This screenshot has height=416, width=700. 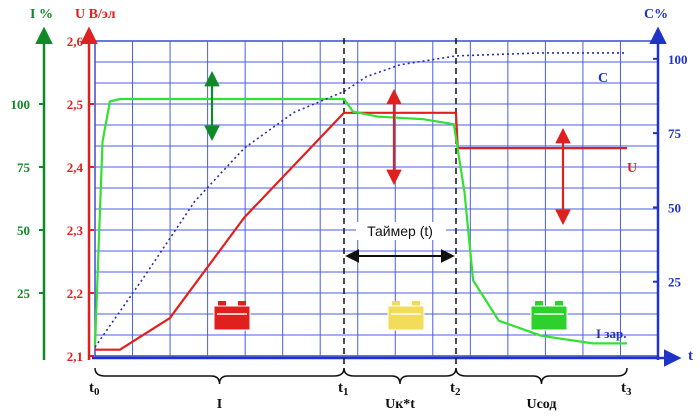 I want to click on battery-icon-discharged-body, so click(x=232, y=318).